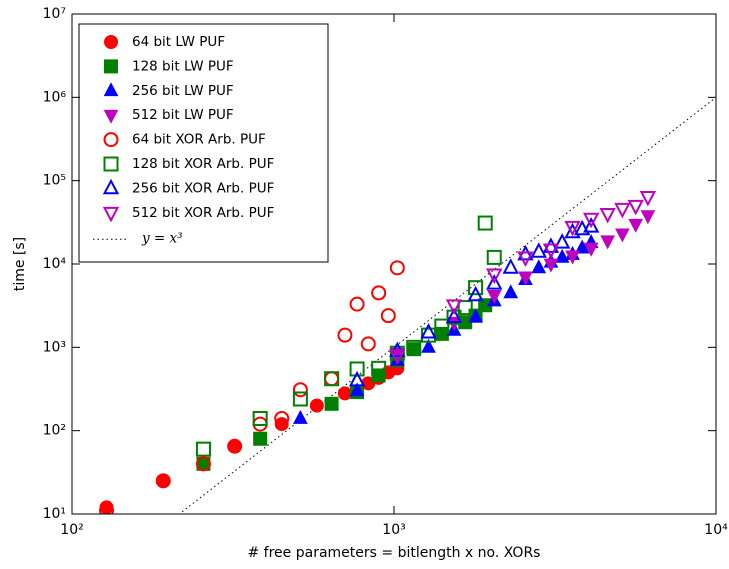 This screenshot has width=729, height=569. Describe the element at coordinates (394, 553) in the screenshot. I see `x-axis-label: # free parameters = bitlength x no. XORs` at that location.